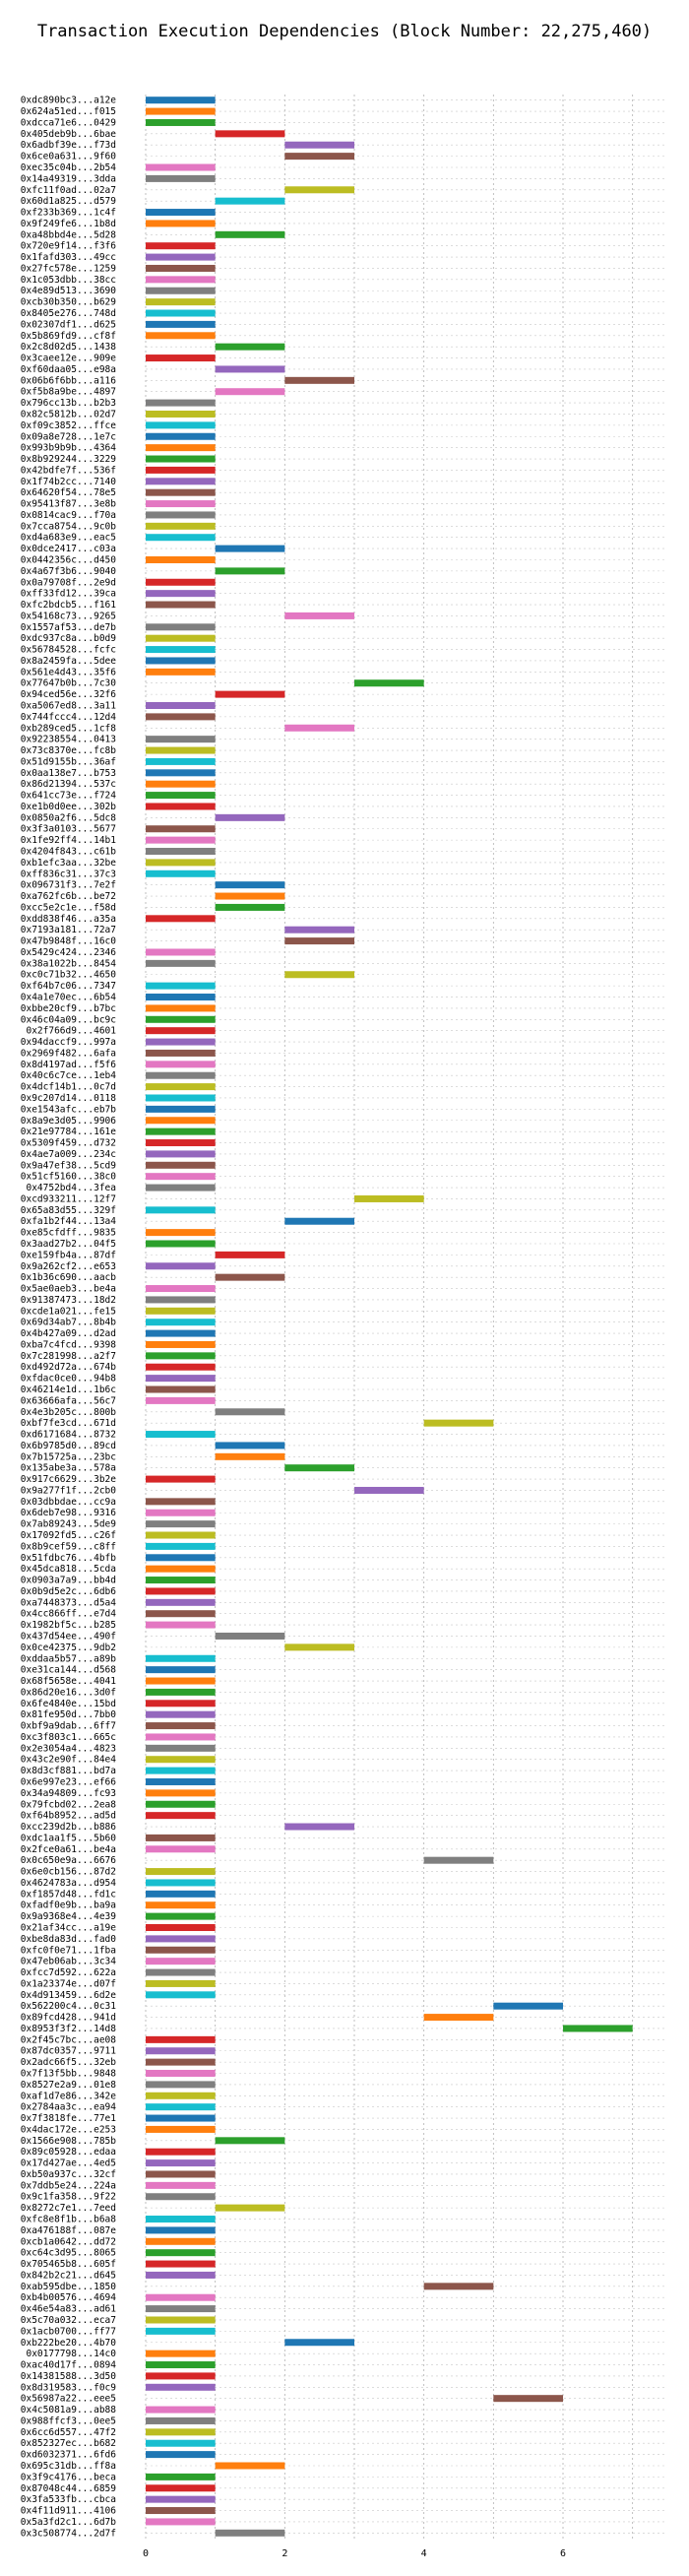  What do you see at coordinates (69, 2443) in the screenshot?
I see `transaction-label: 0x852327ec...b682` at bounding box center [69, 2443].